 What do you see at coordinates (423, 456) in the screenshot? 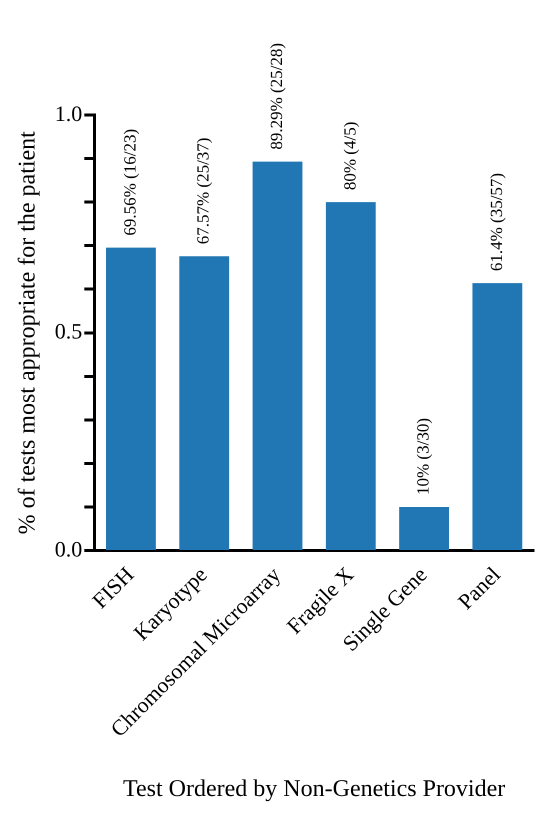
I see `data-label: 10% (3/30)` at bounding box center [423, 456].